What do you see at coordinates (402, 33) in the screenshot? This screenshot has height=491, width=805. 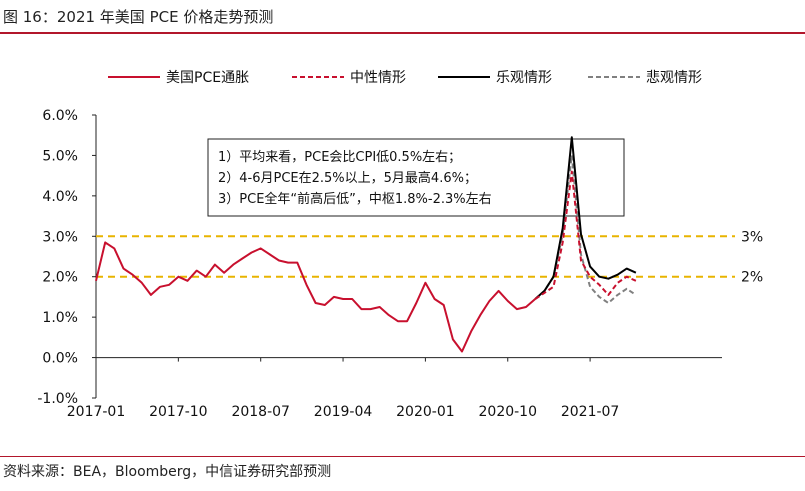 I see `title-divider` at bounding box center [402, 33].